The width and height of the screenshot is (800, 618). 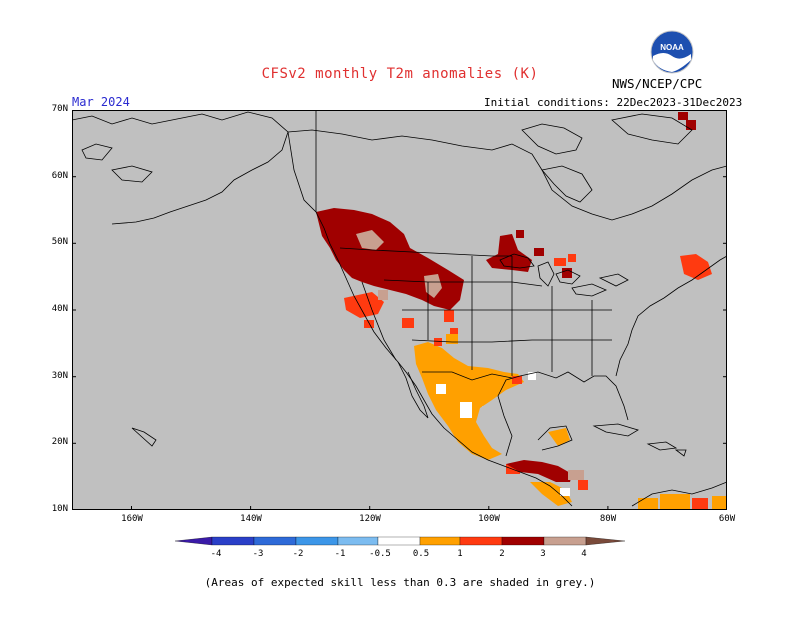 I want to click on colorbar-tick-label: 2, so click(x=501, y=554).